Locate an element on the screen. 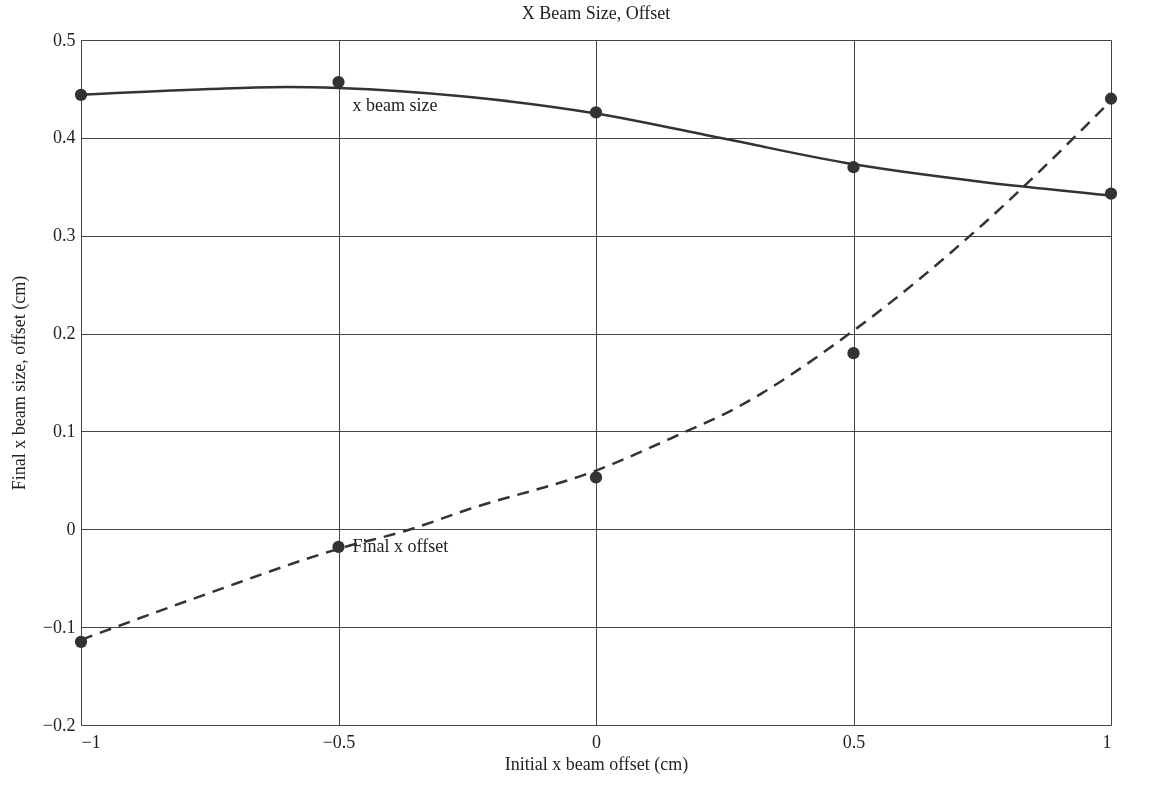 The height and width of the screenshot is (797, 1170). x-tick-label: 1 is located at coordinates (1107, 741).